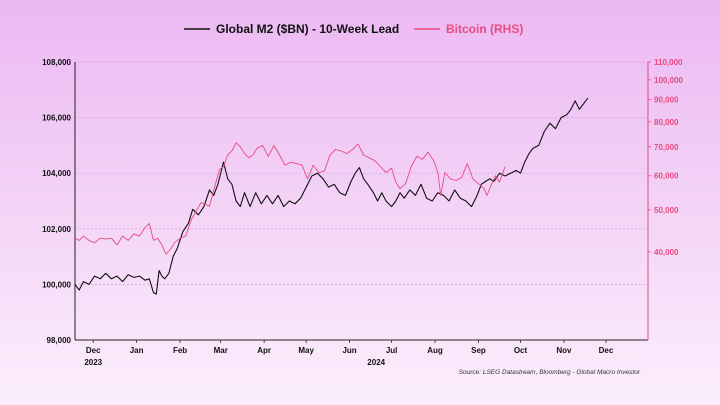 The height and width of the screenshot is (405, 720). I want to click on x-tick-label: Jul, so click(392, 350).